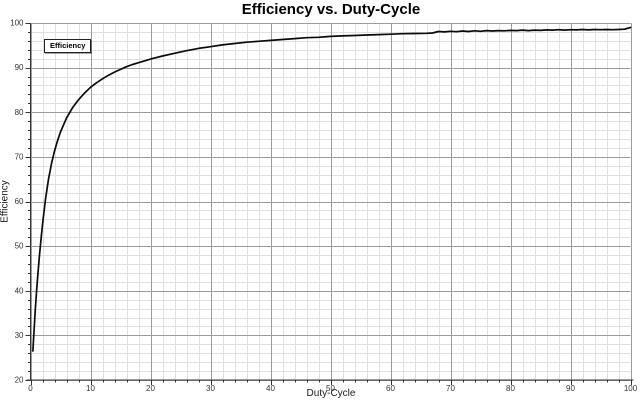  What do you see at coordinates (19, 380) in the screenshot?
I see `y-tick-label: 20` at bounding box center [19, 380].